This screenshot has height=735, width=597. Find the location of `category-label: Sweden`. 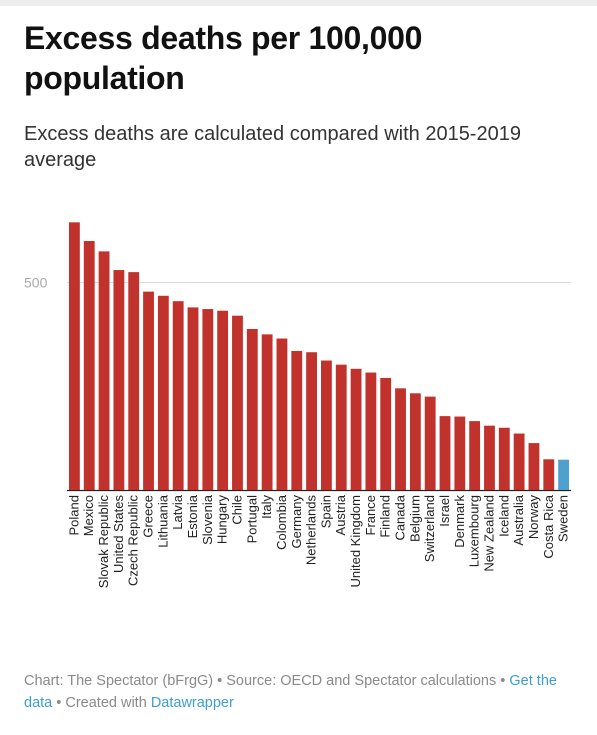

category-label: Sweden is located at coordinates (563, 518).